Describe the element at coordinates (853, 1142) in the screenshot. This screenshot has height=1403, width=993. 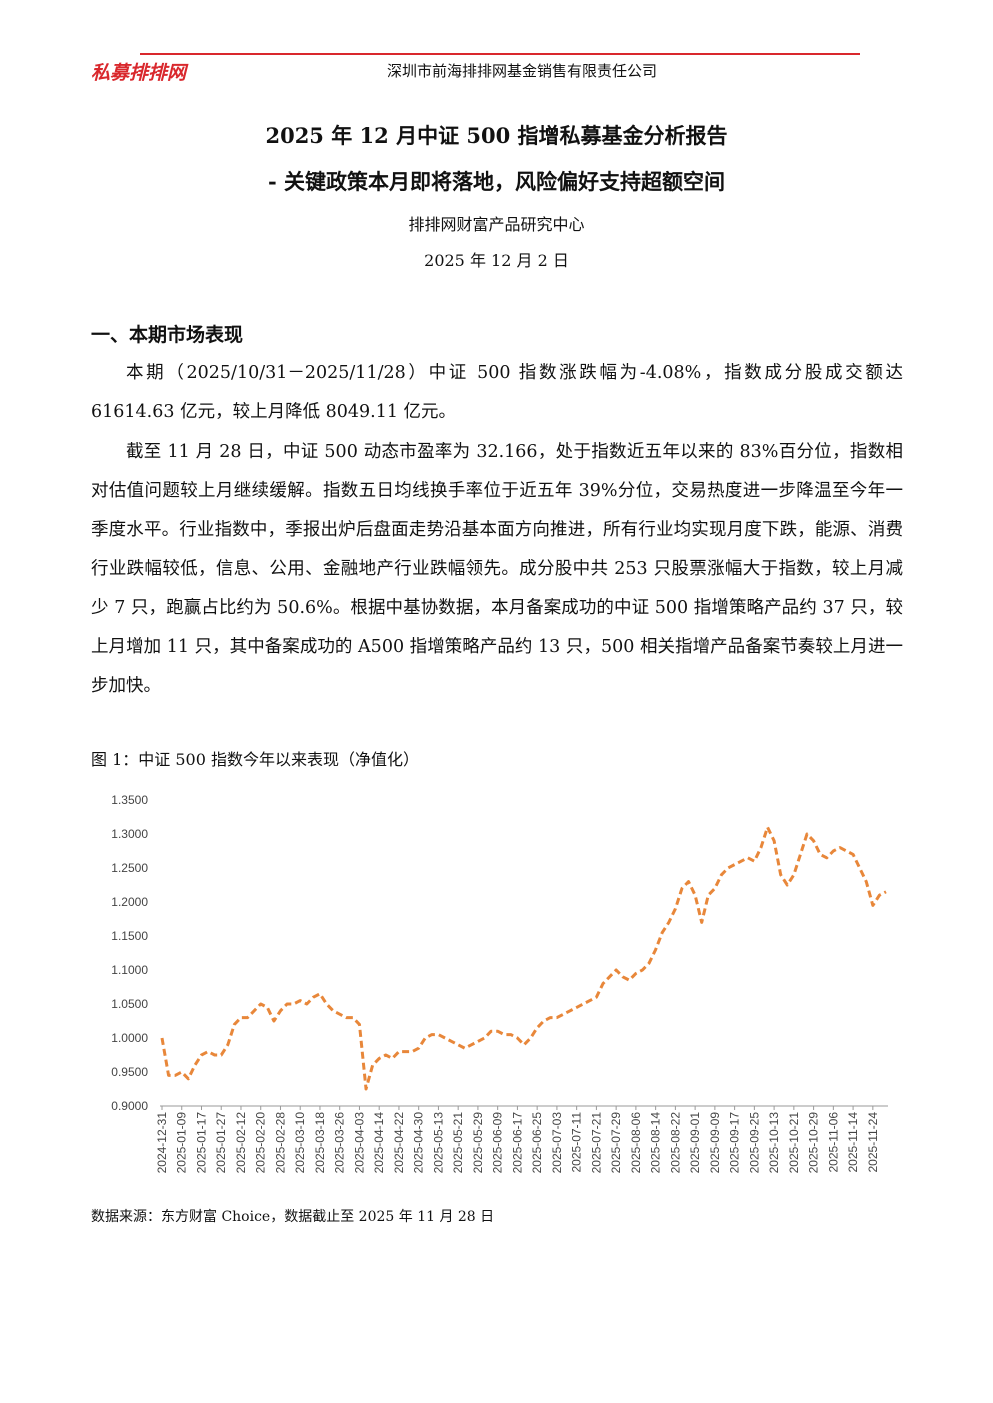
I see `x-tick-label: 2025-11-14` at that location.